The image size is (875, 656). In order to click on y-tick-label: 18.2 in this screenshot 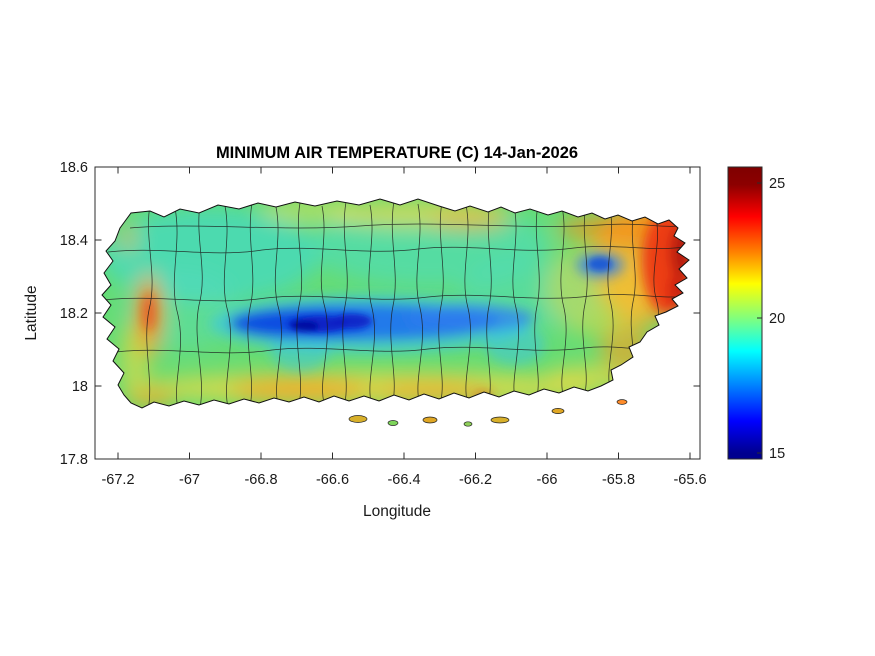, I will do `click(74, 314)`.